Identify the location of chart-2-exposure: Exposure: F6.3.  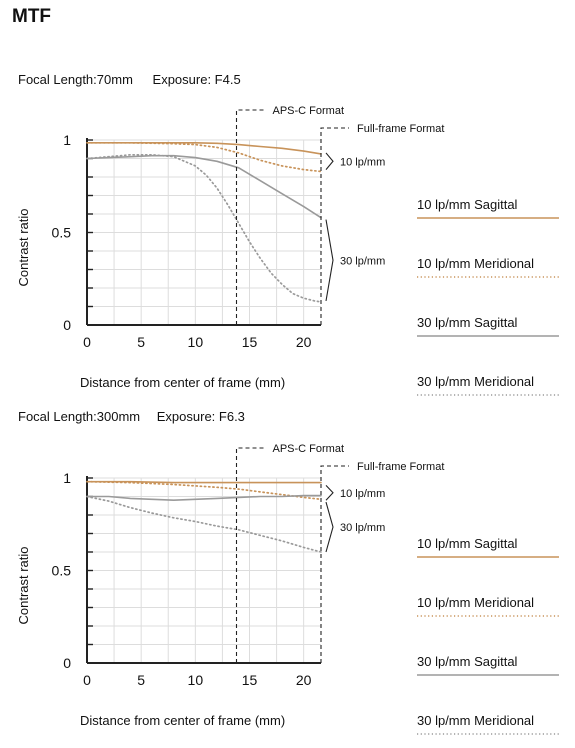
(200, 416).